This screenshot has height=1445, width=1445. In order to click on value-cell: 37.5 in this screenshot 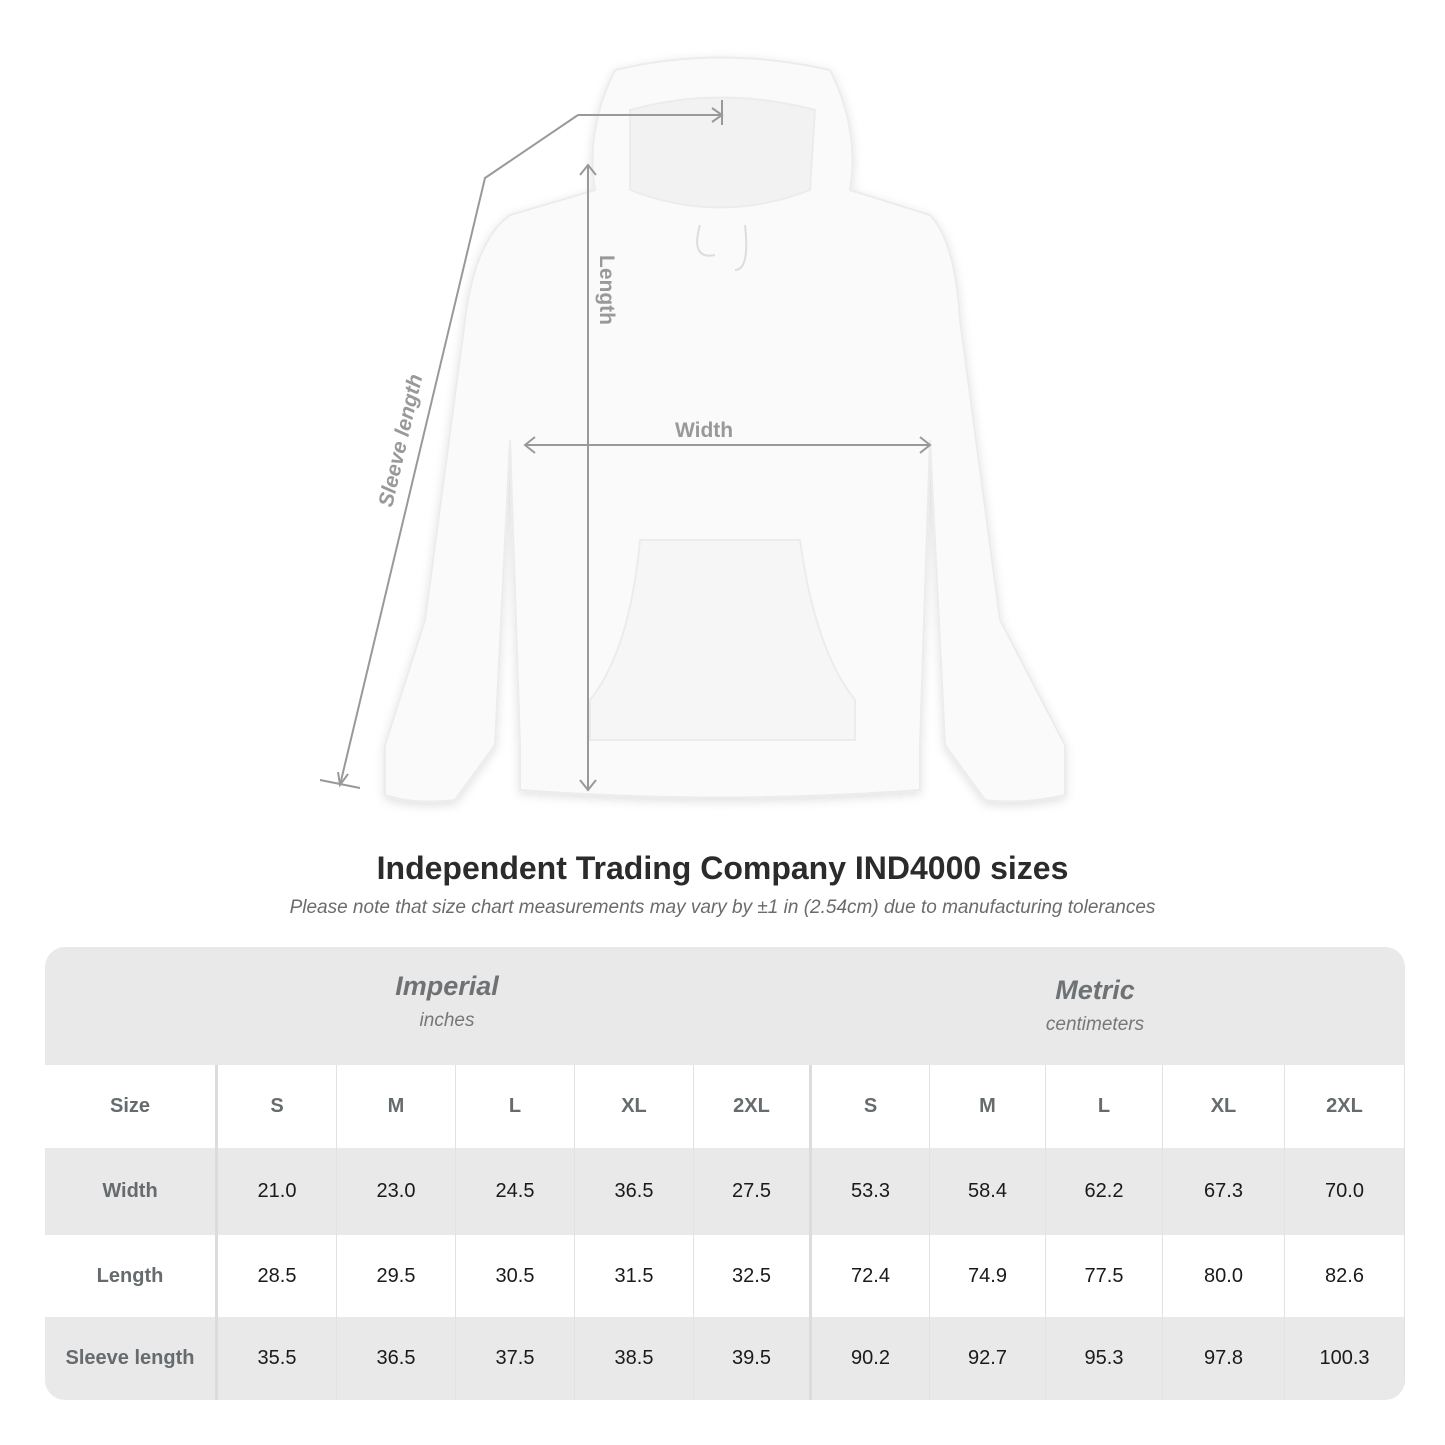, I will do `click(515, 1358)`.